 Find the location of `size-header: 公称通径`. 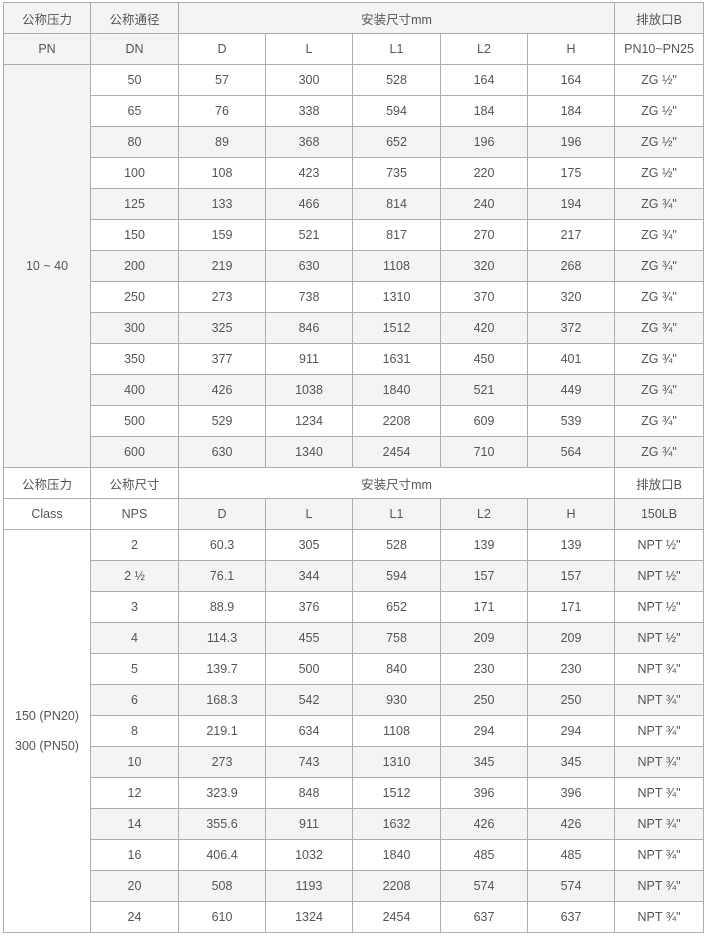

size-header: 公称通径 is located at coordinates (134, 18).